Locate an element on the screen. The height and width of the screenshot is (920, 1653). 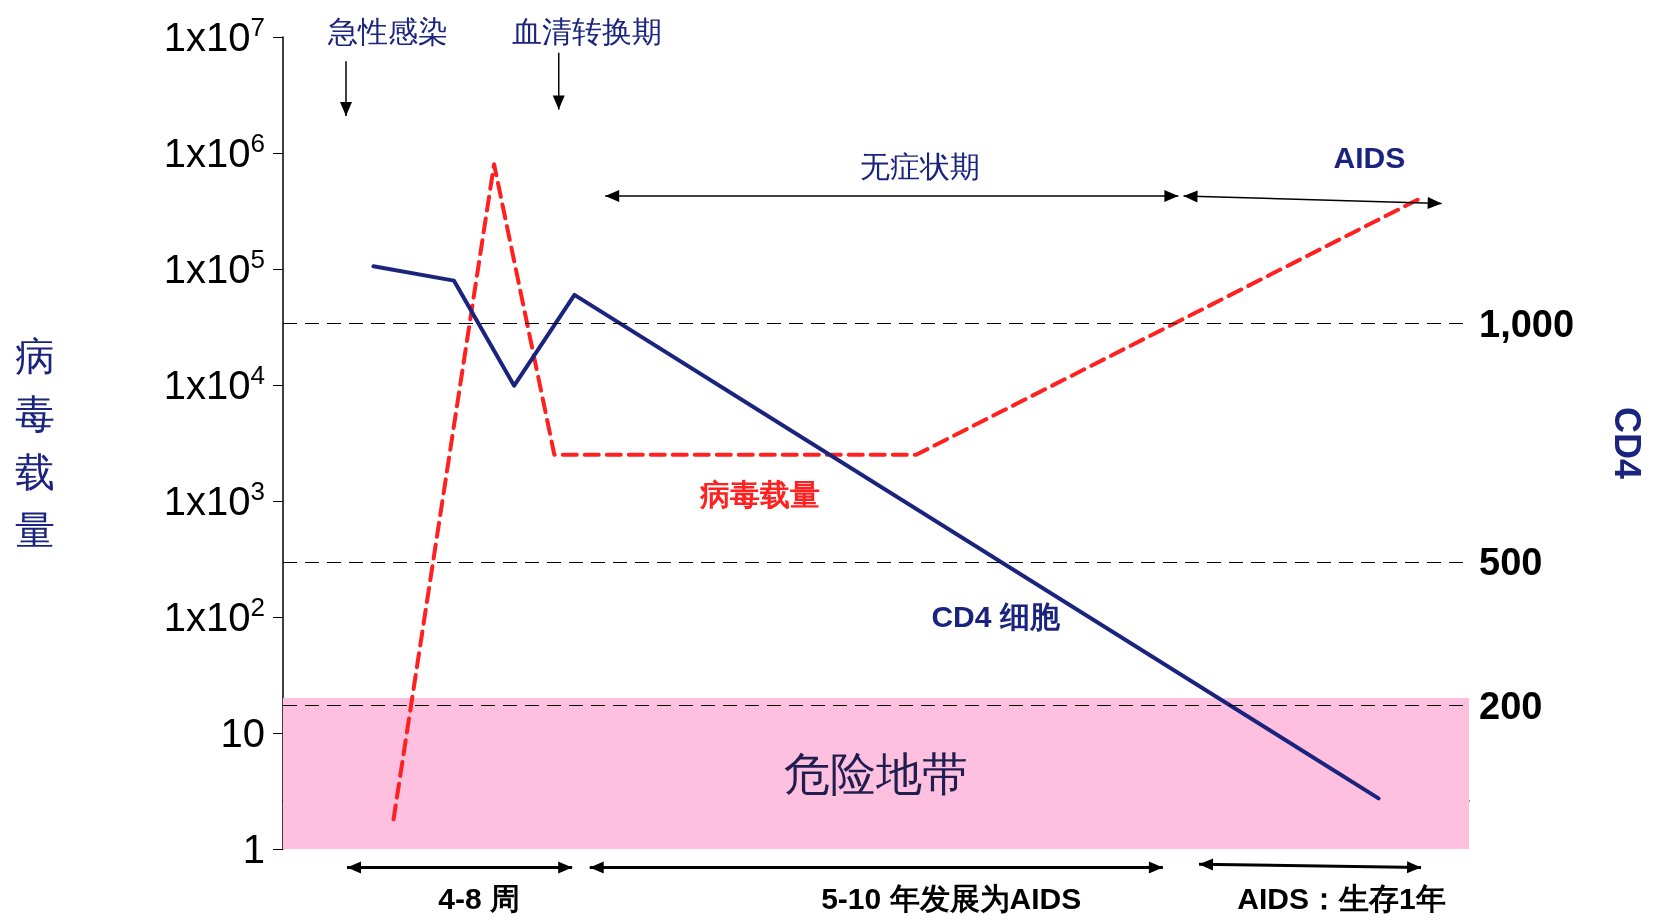
annotation: 无症状期 is located at coordinates (920, 166).